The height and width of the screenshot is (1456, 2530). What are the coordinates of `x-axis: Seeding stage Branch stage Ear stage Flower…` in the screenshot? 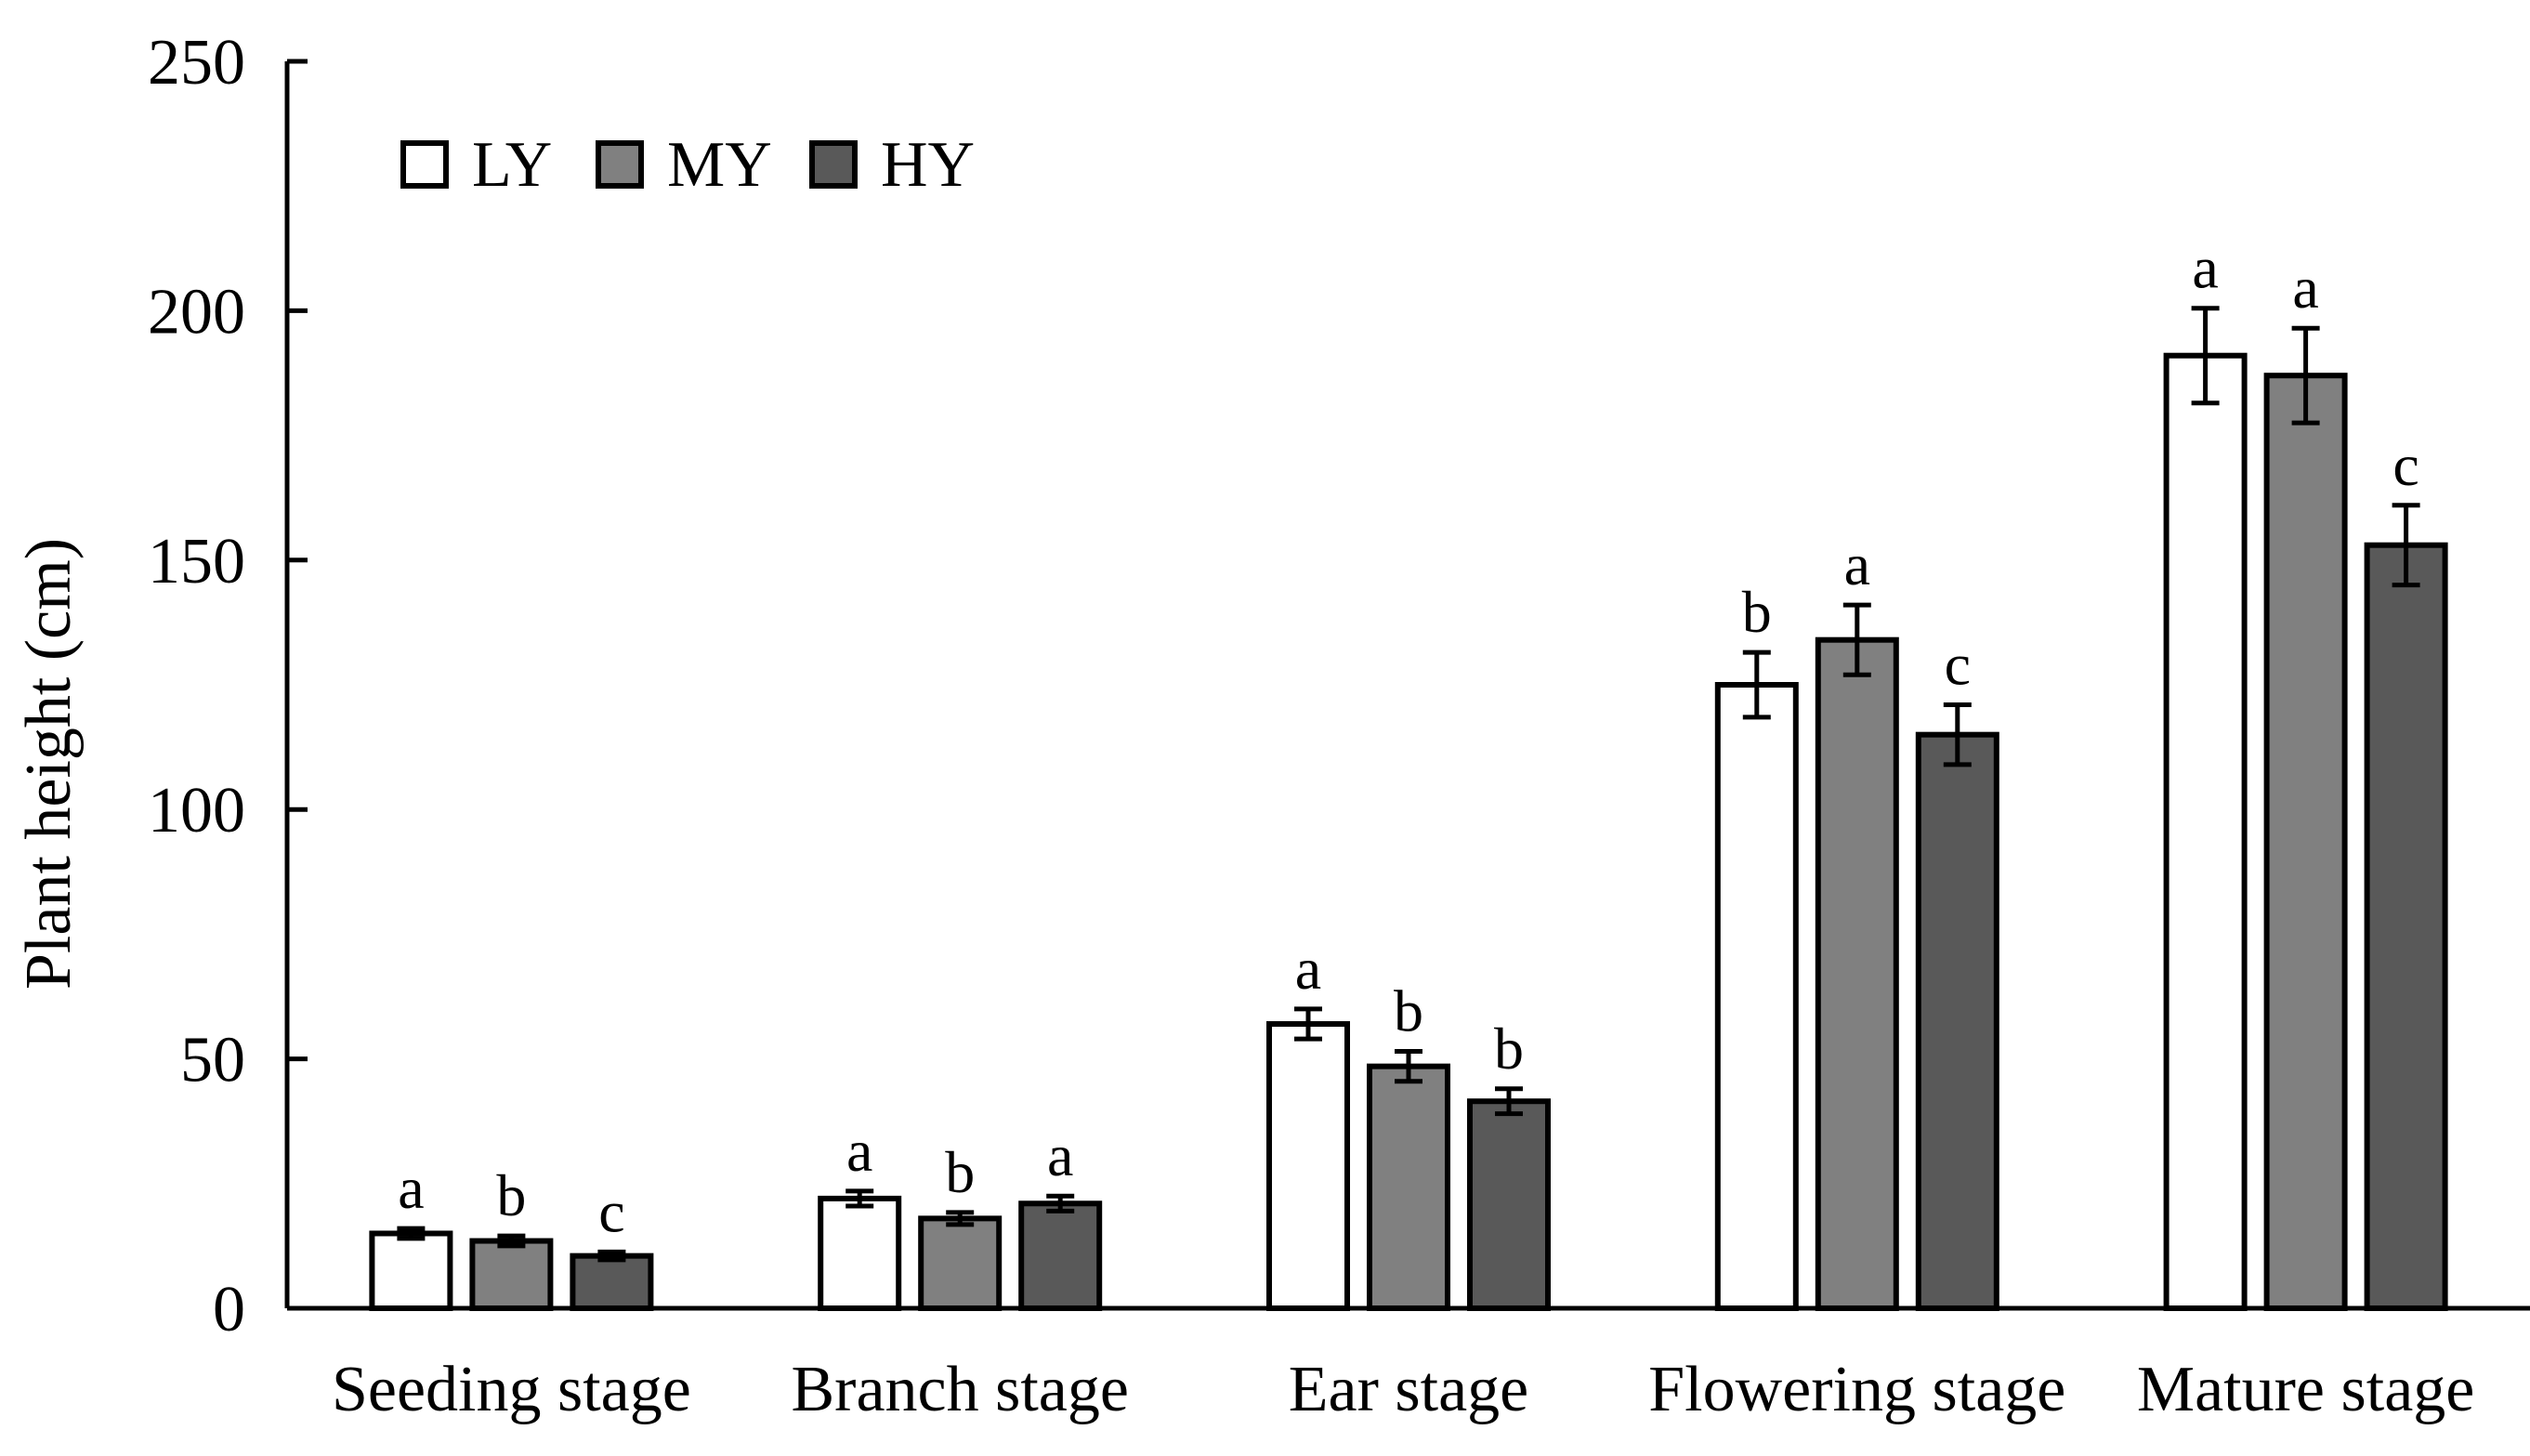 It's located at (1408, 1365).